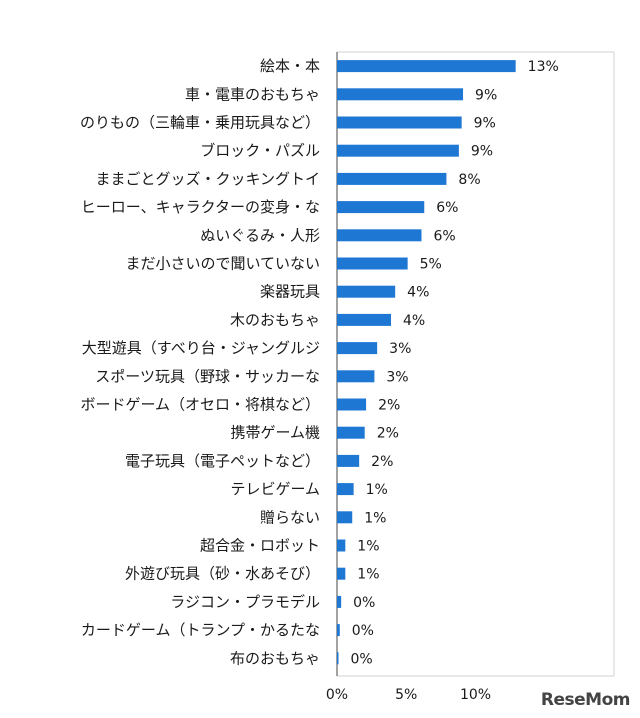  What do you see at coordinates (260, 151) in the screenshot?
I see `category-label: ブロック・パズル` at bounding box center [260, 151].